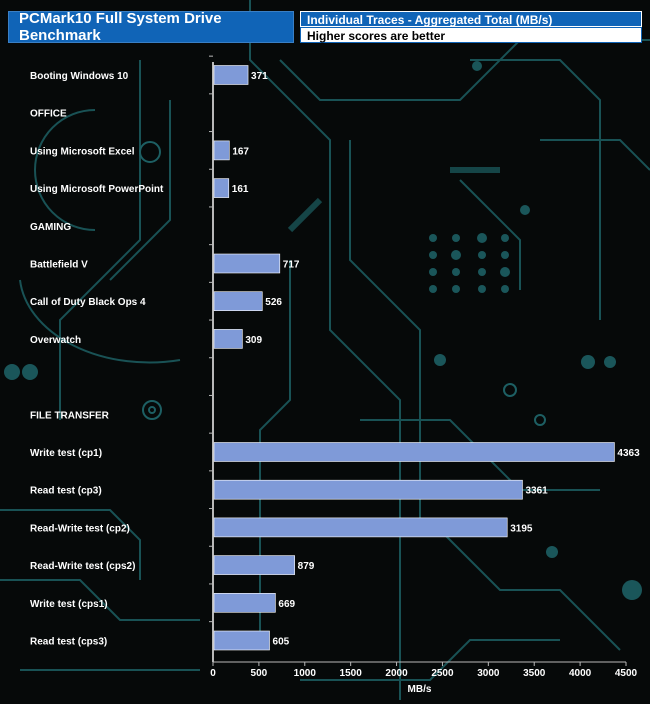 Image resolution: width=650 pixels, height=704 pixels. I want to click on x-axis-label: MB/s, so click(420, 689).